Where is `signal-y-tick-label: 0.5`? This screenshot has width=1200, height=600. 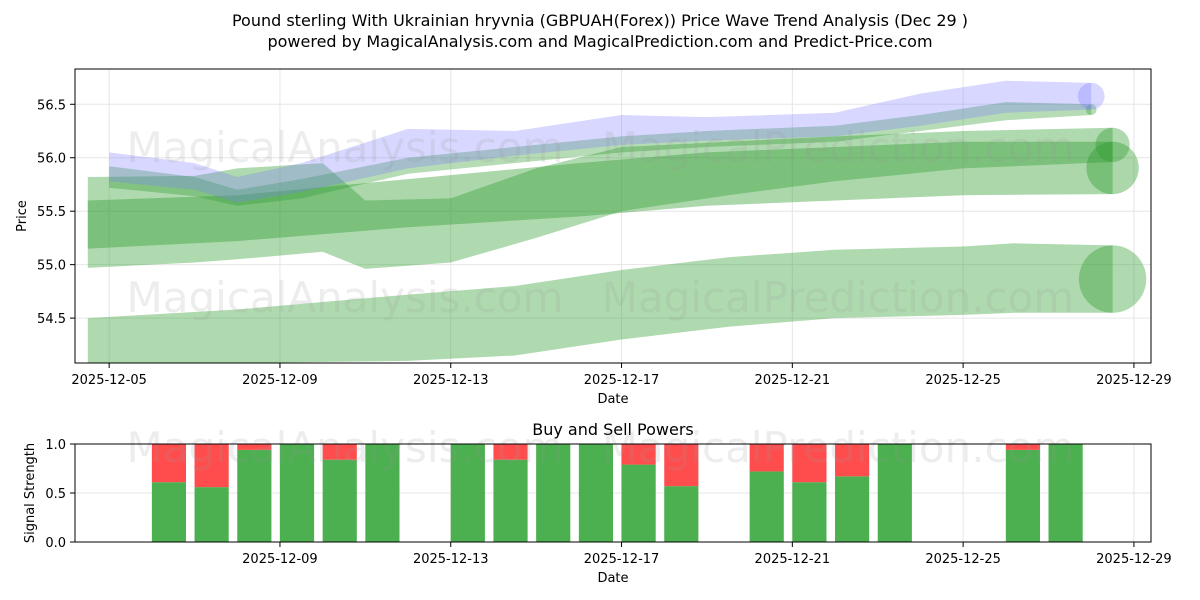 signal-y-tick-label: 0.5 is located at coordinates (55, 494).